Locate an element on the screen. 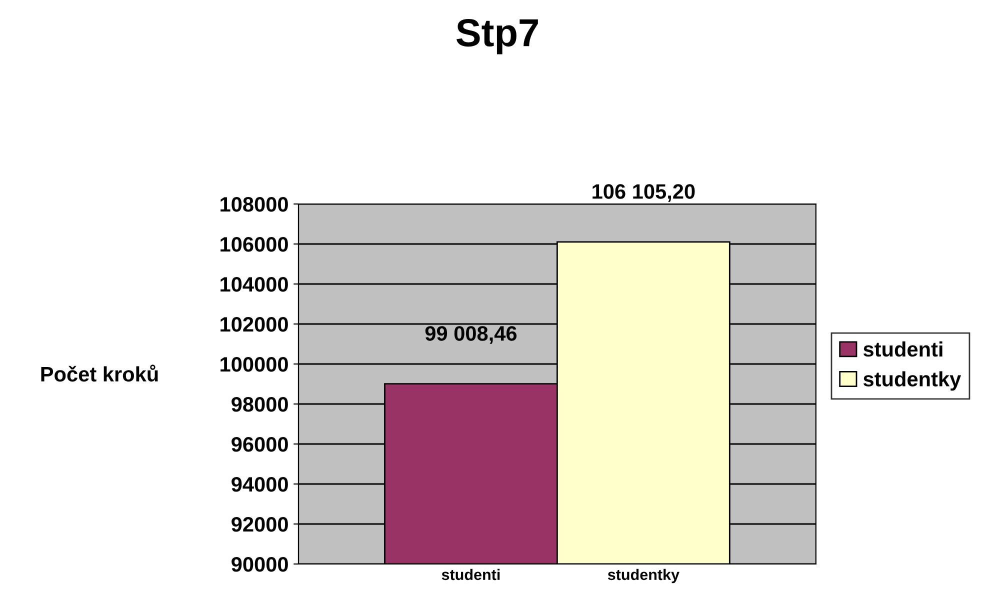 This screenshot has height=600, width=995. chart-title: Stp7 is located at coordinates (497, 36).